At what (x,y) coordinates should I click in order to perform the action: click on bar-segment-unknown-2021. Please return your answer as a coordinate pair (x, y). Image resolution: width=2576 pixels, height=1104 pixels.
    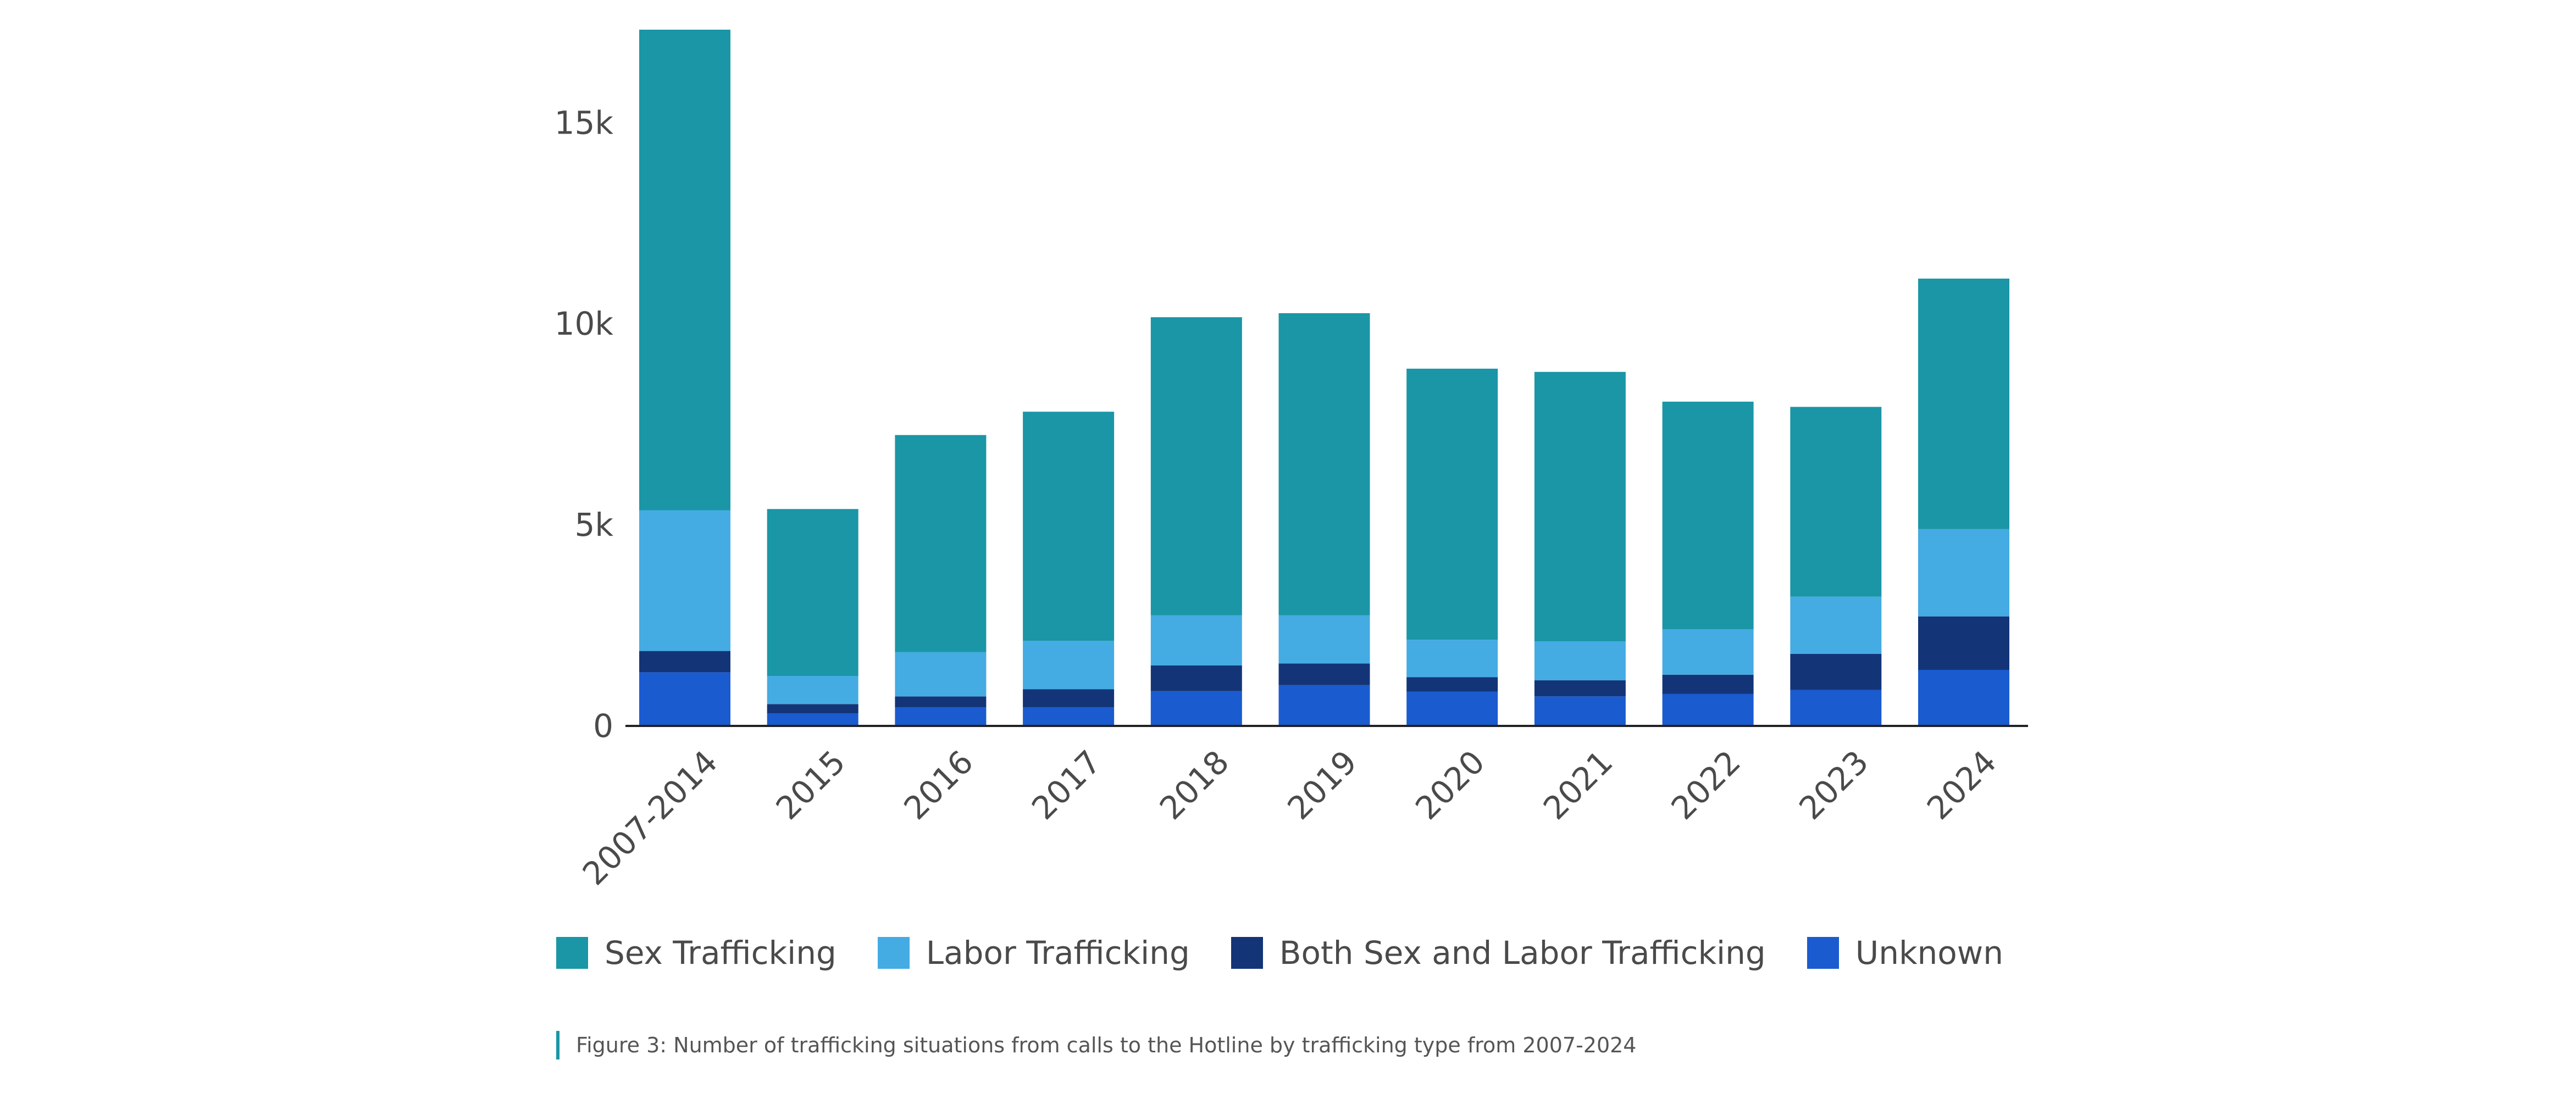
    Looking at the image, I should click on (1580, 710).